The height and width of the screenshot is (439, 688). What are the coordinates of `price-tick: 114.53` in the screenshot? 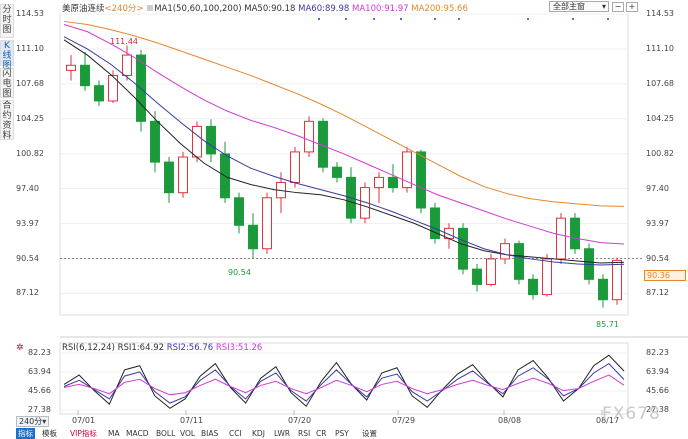 It's located at (660, 13).